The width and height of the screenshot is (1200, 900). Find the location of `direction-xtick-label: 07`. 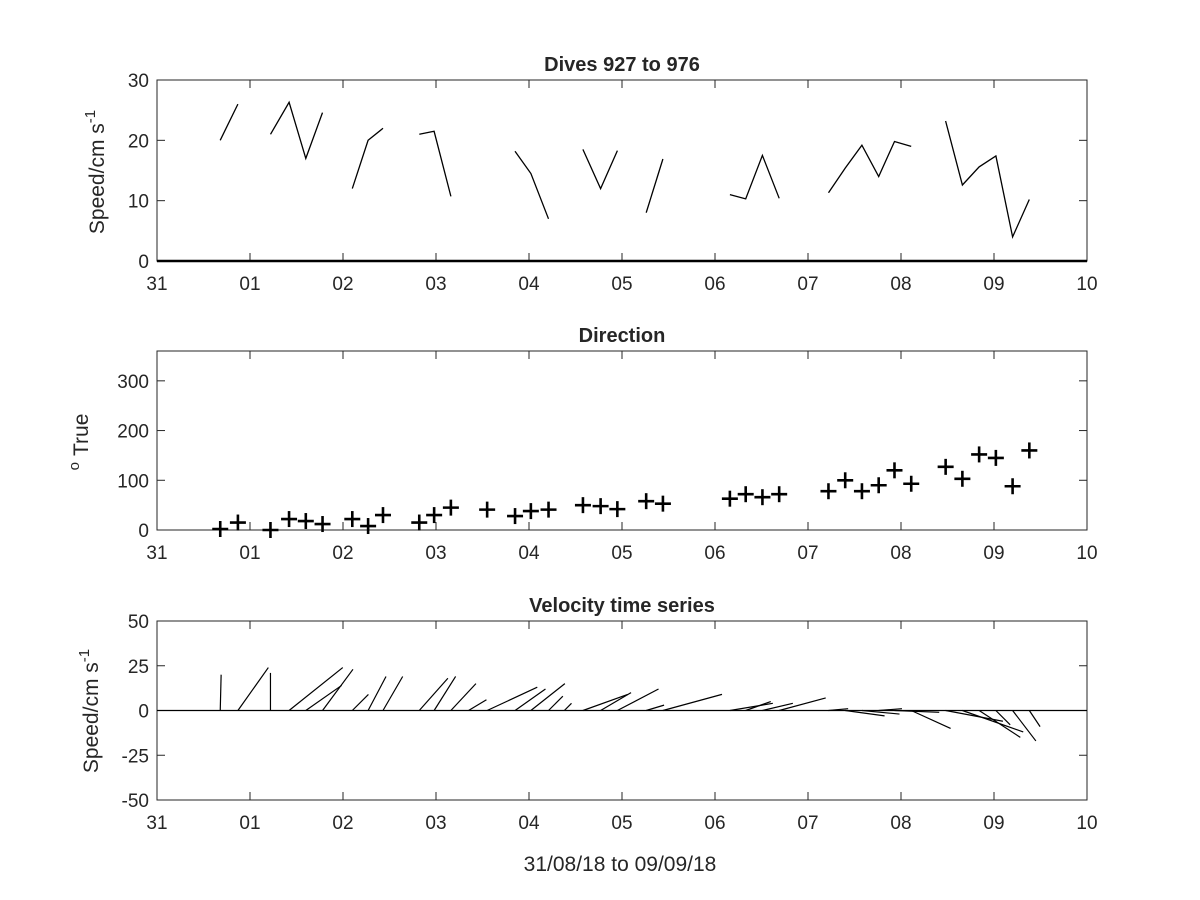

direction-xtick-label: 07 is located at coordinates (807, 553).